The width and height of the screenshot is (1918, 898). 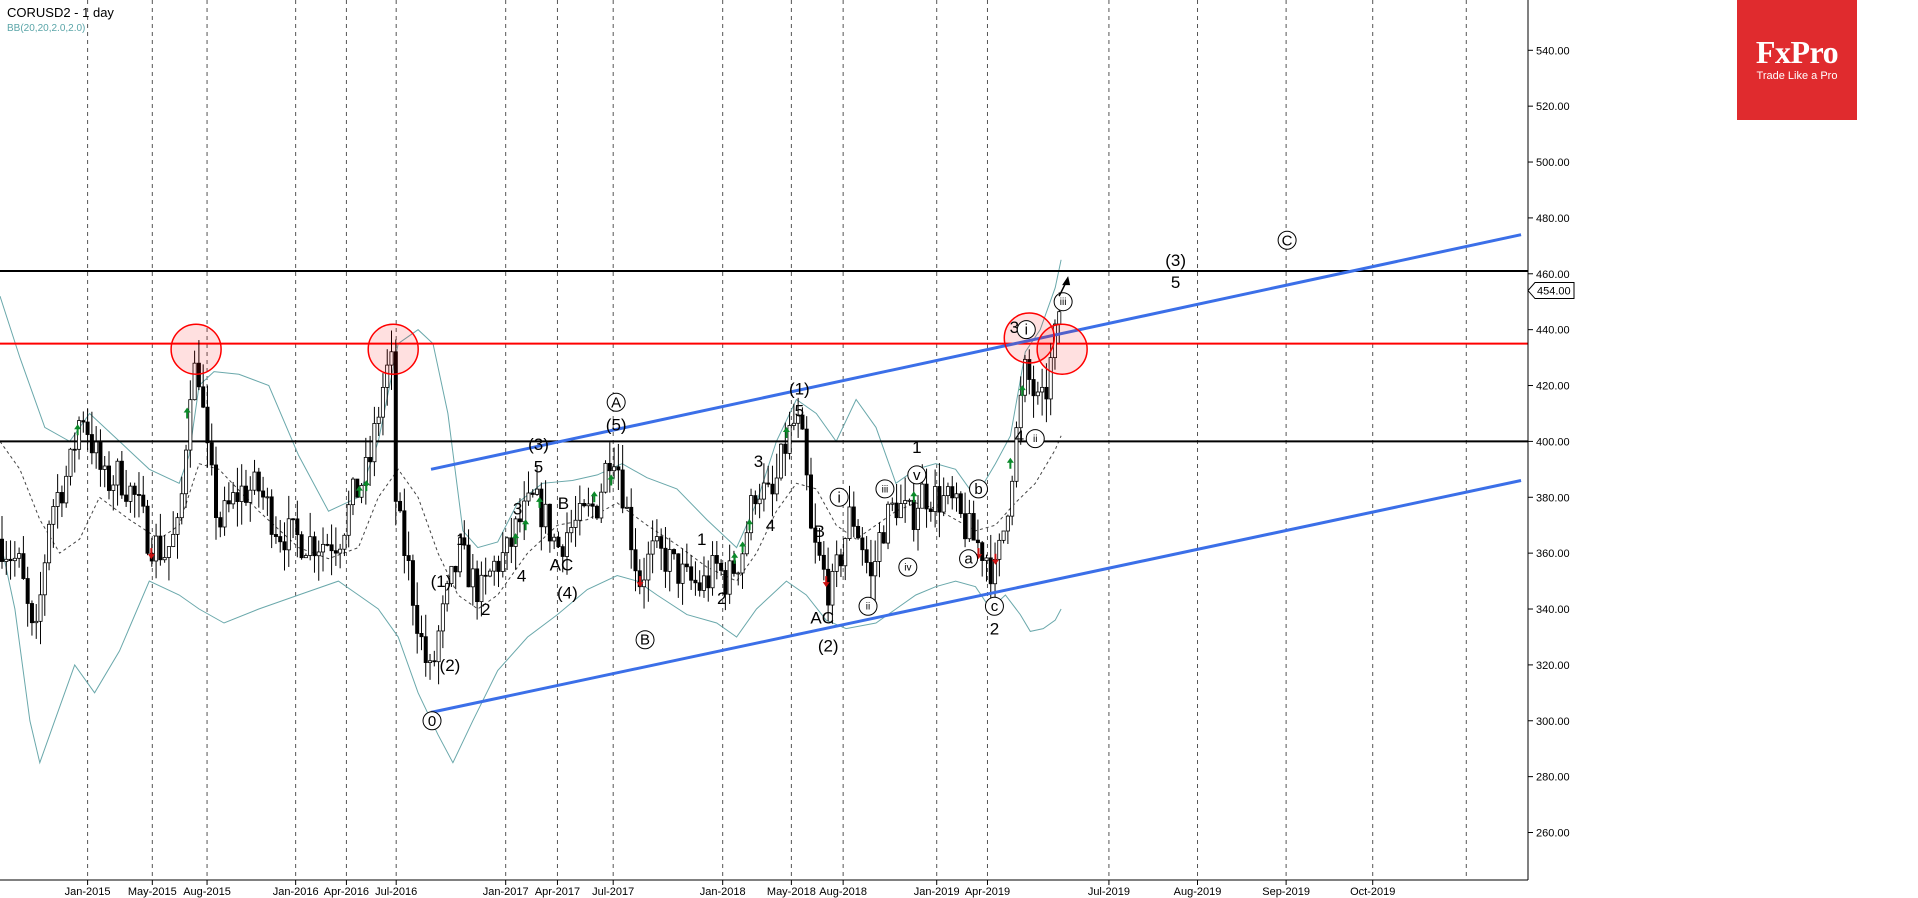 What do you see at coordinates (770, 525) in the screenshot?
I see `wave-label: 4` at bounding box center [770, 525].